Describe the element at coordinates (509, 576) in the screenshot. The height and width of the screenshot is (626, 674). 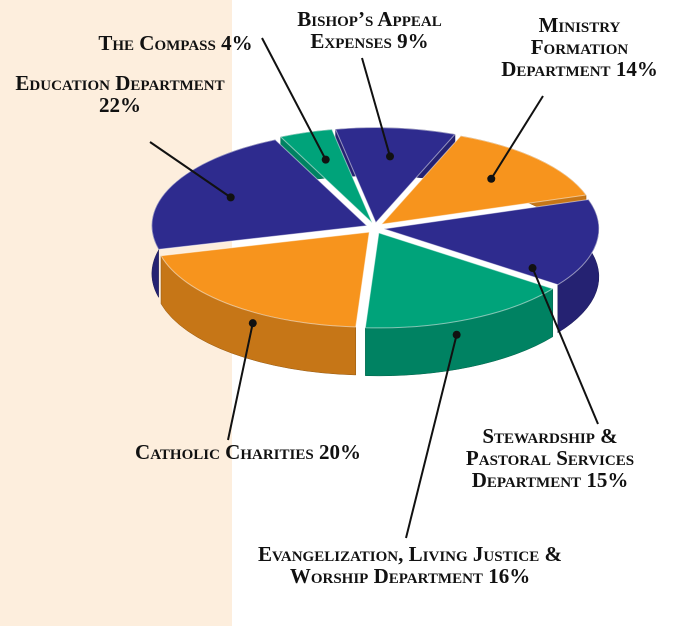
I see `value-label: 16%` at that location.